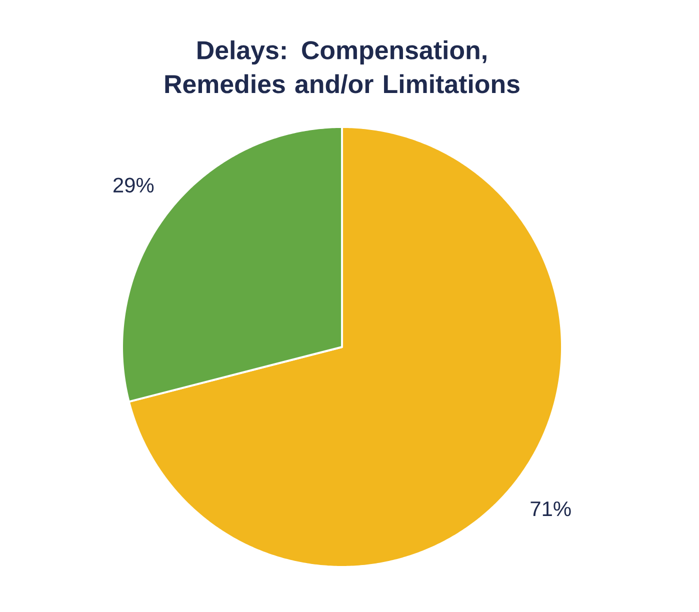 The image size is (699, 612). I want to click on data-label: 71%, so click(550, 508).